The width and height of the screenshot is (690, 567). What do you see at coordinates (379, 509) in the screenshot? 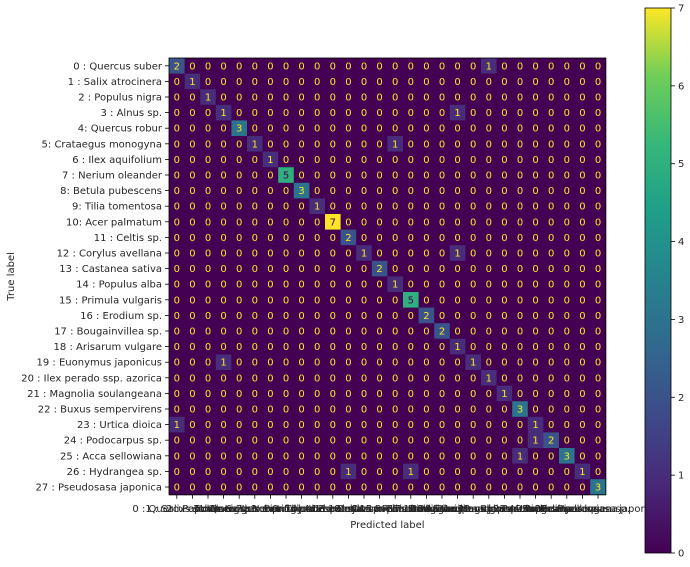
I see `x-tick-label: 13 : Castanea sativa` at bounding box center [379, 509].